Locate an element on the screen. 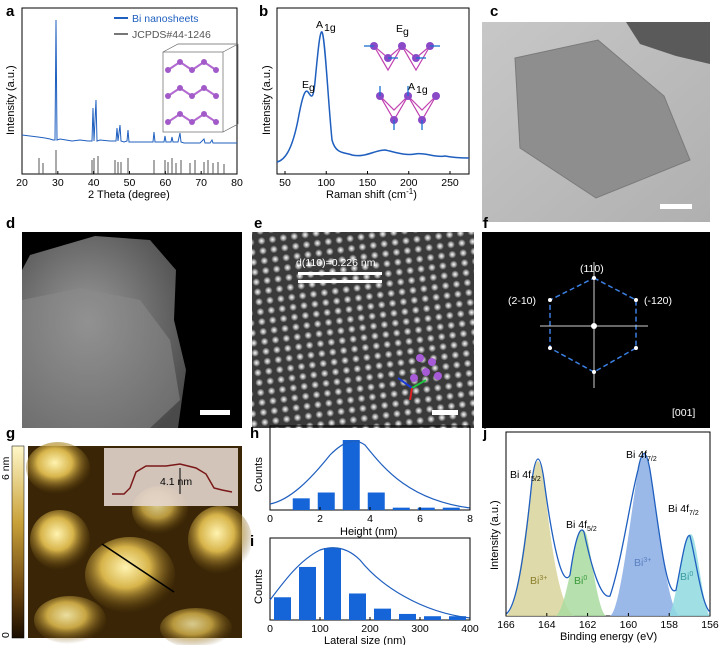 The height and width of the screenshot is (645, 719). nanosheet-shape is located at coordinates (602, 119).